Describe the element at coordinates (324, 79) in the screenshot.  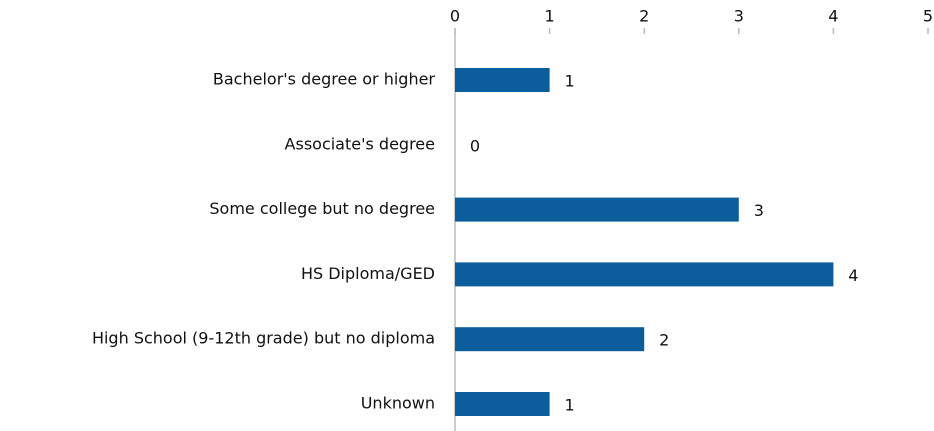
I see `category-label: Bachelor's degree or higher` at that location.